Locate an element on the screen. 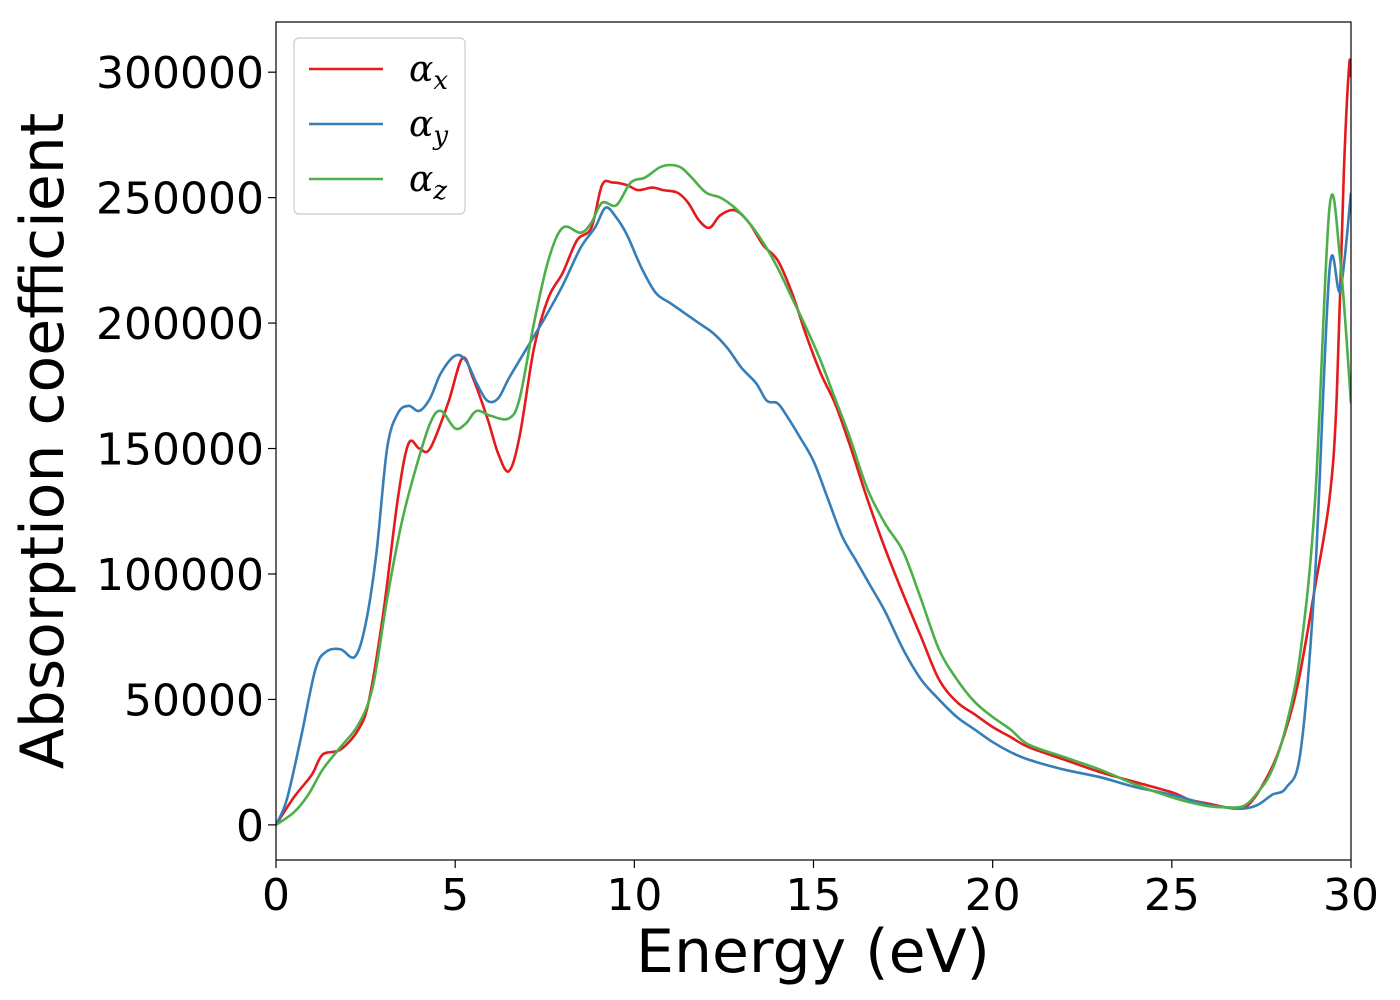 The image size is (1400, 1000). x-tick-label: 0 is located at coordinates (276, 895).